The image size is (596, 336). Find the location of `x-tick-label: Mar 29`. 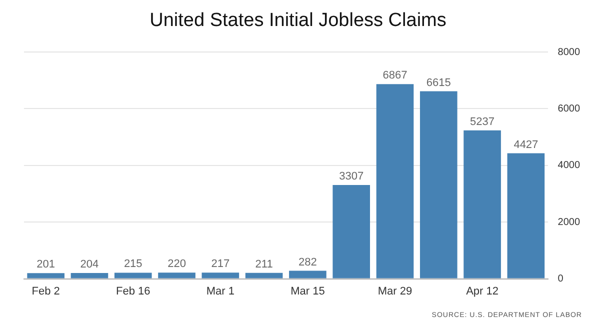

x-tick-label: Mar 29 is located at coordinates (395, 291).